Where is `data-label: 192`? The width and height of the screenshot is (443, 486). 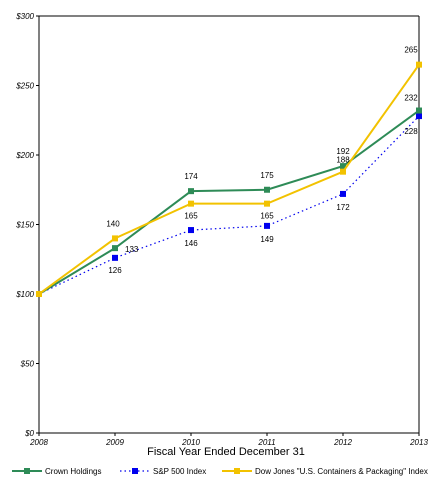
data-label: 192 is located at coordinates (343, 151).